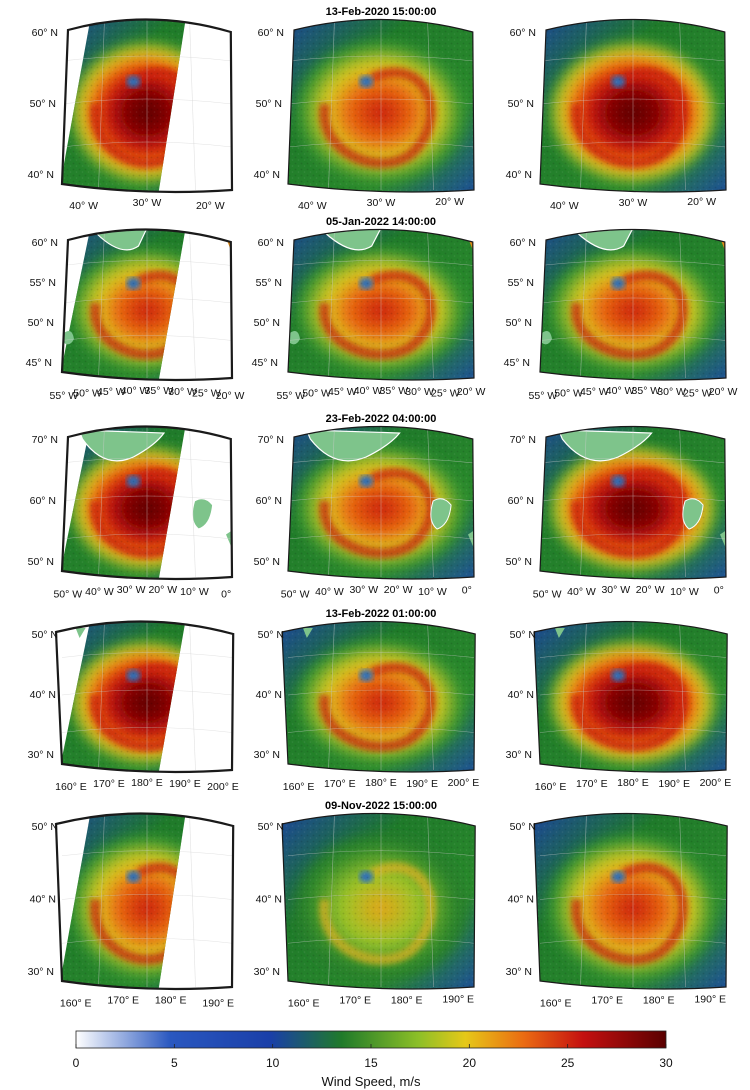  Describe the element at coordinates (271, 440) in the screenshot. I see `lat-tick-label: 70° N` at that location.